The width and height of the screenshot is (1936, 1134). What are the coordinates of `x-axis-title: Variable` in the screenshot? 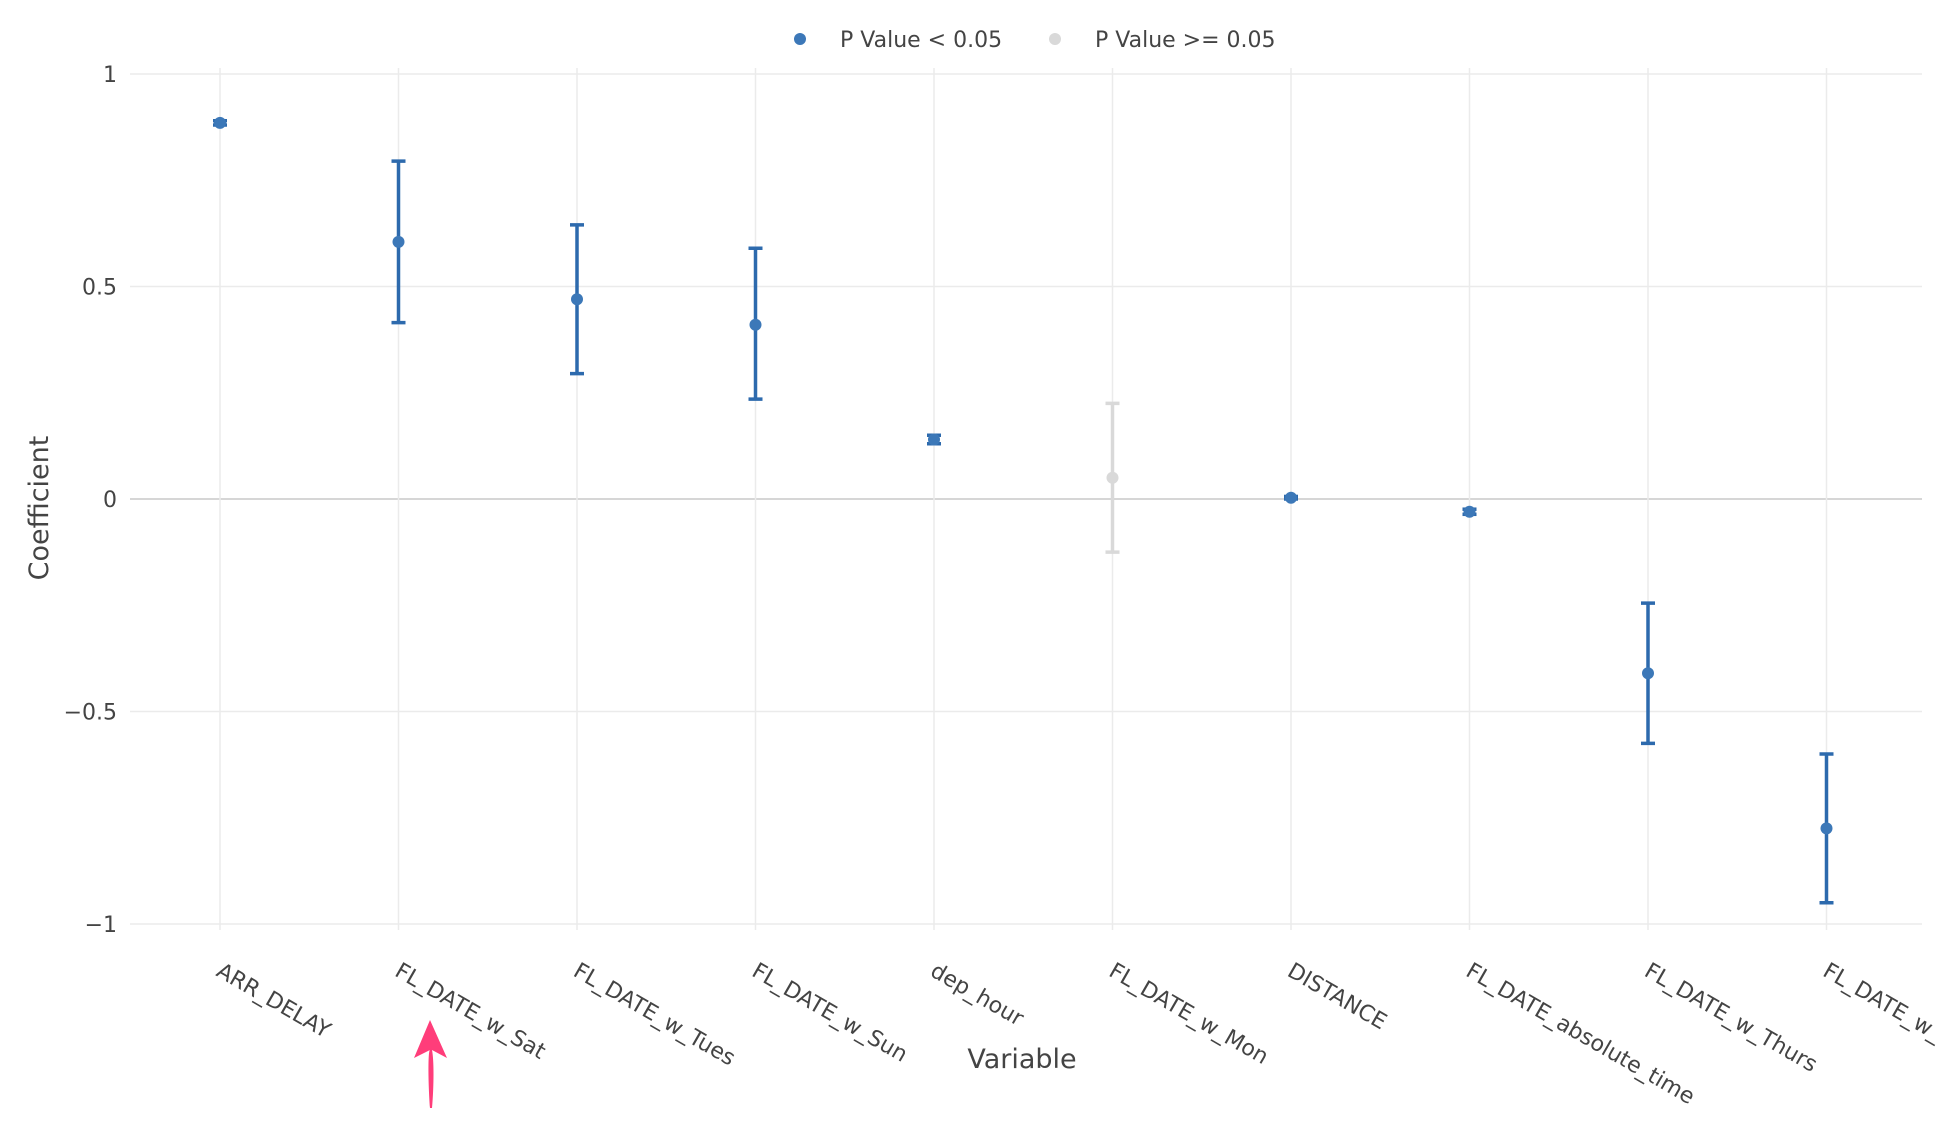 It's located at (1021, 1059).